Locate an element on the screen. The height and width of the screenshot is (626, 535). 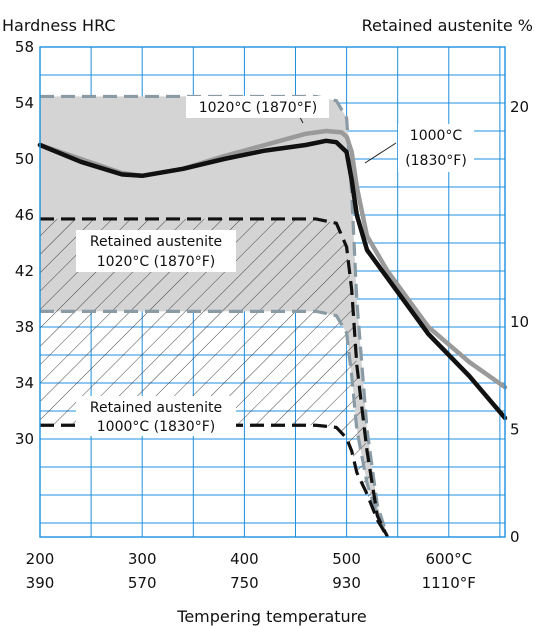
svg-text: 1000°C (1830°F) is located at coordinates (156, 427).